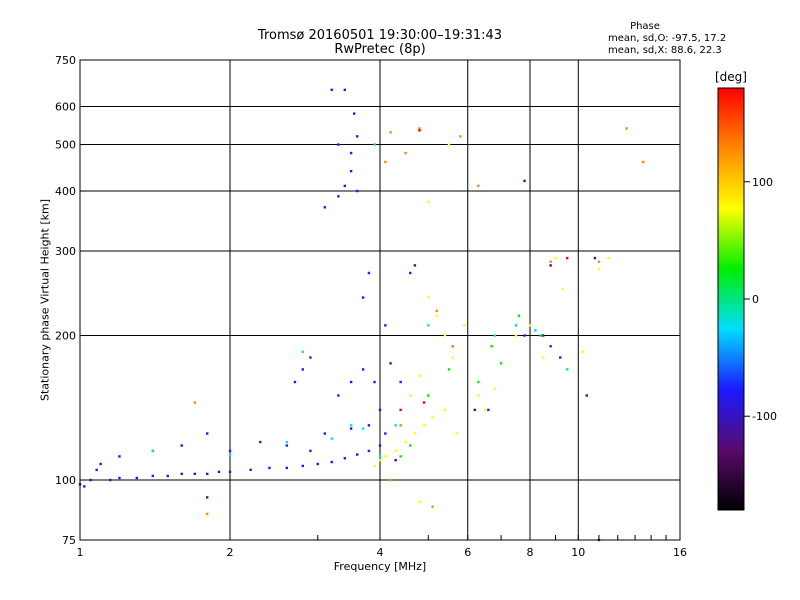 The height and width of the screenshot is (600, 800). What do you see at coordinates (380, 35) in the screenshot?
I see `chart-title-line1: Tromsø 20160501 19:30:00–19:31:43` at bounding box center [380, 35].